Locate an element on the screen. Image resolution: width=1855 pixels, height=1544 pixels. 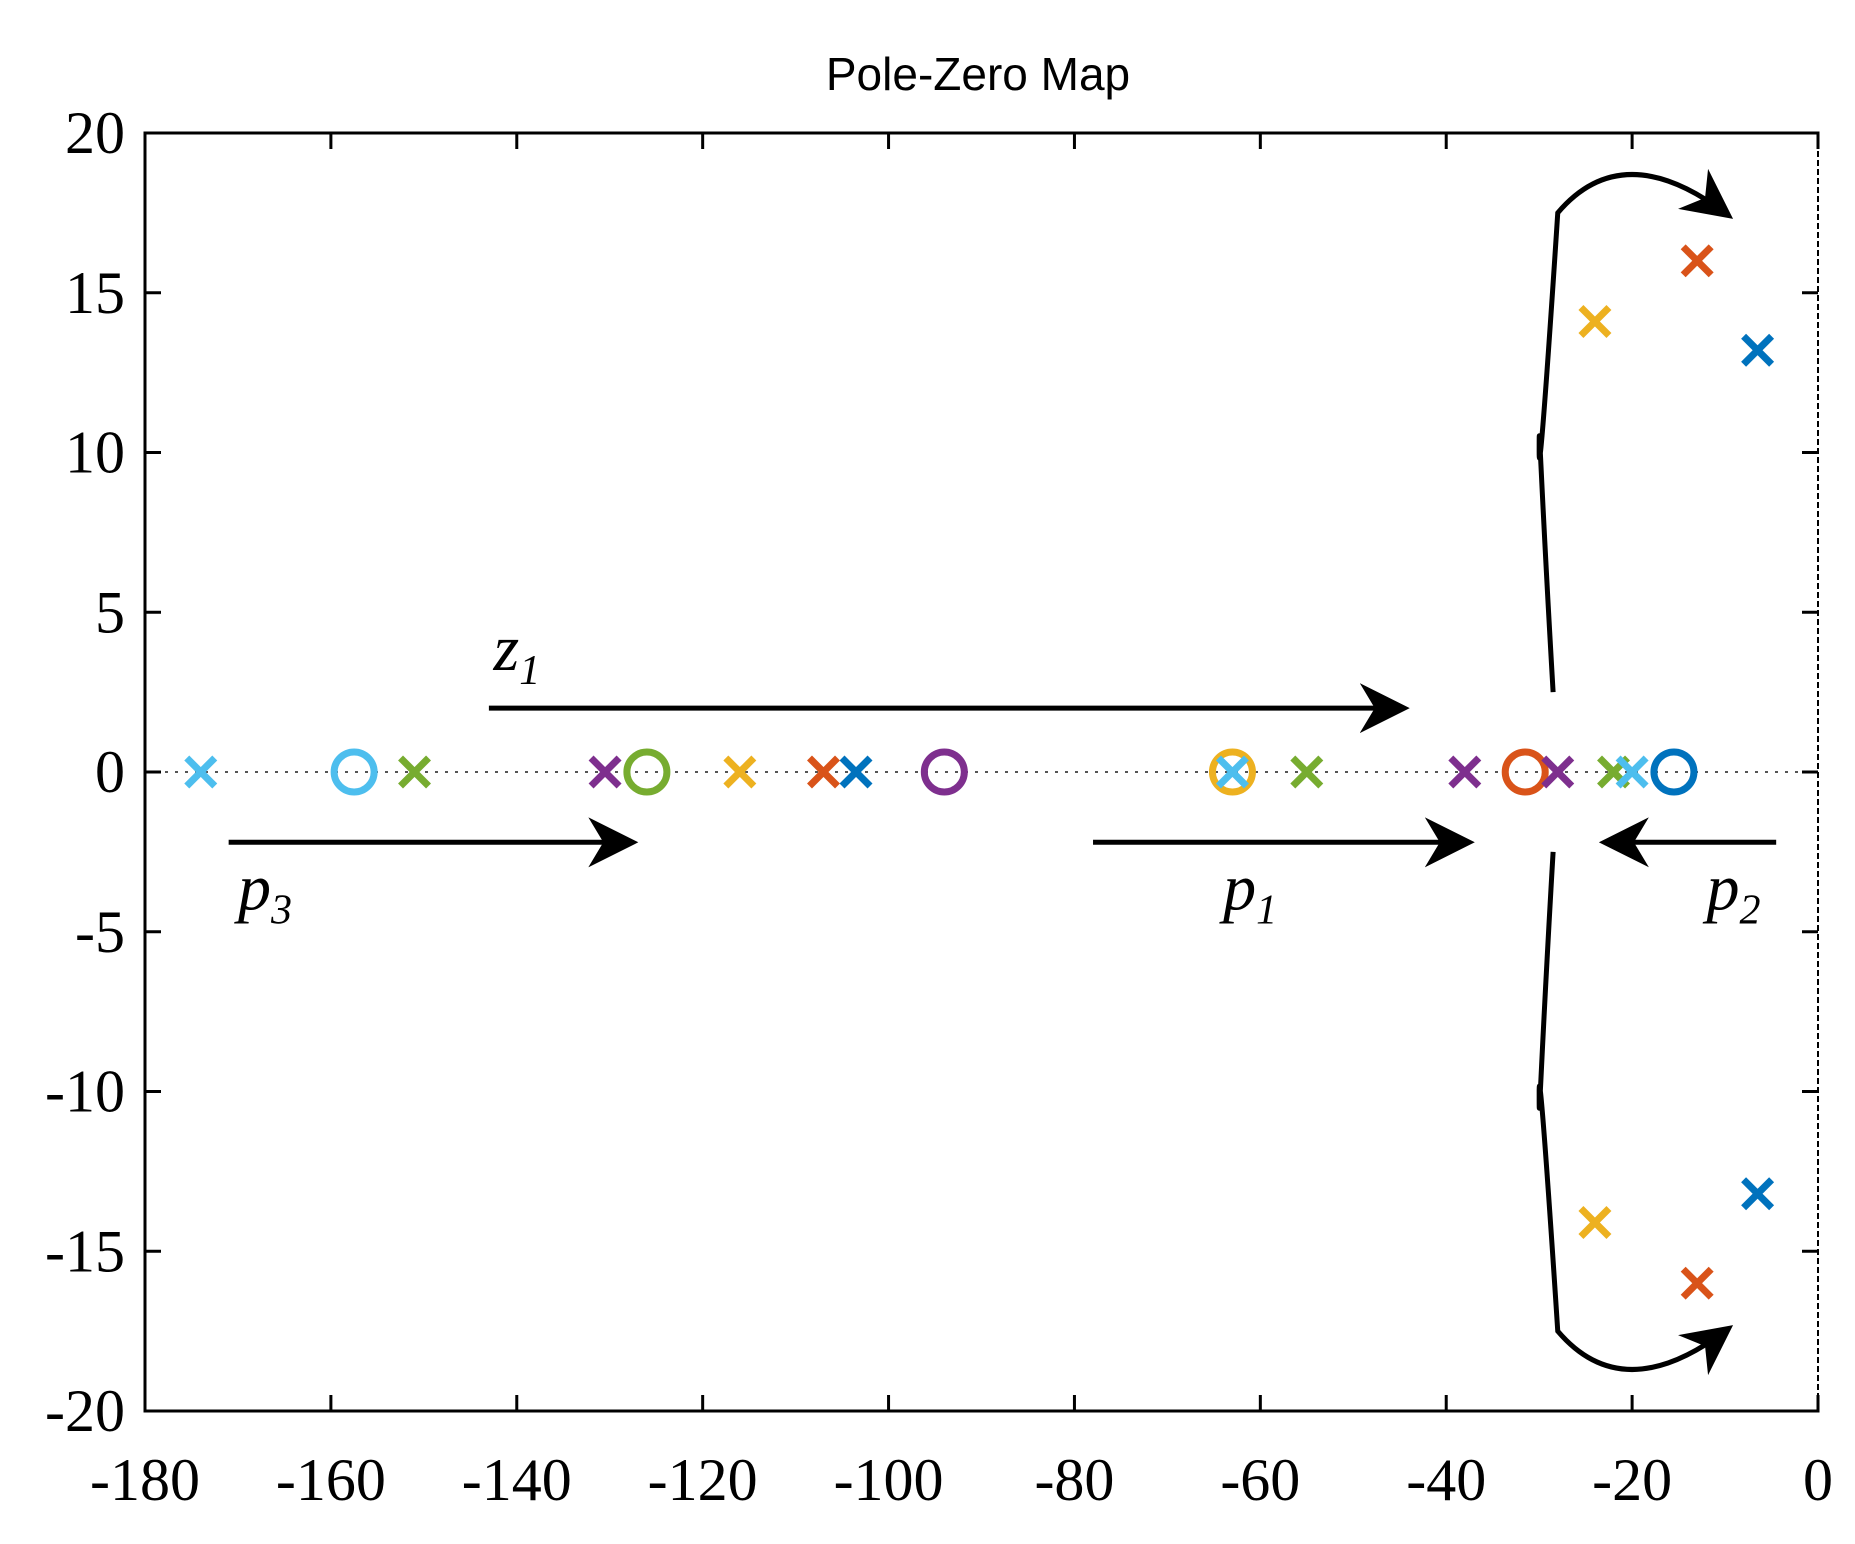
x-tick-label: -20 is located at coordinates (1632, 1480).